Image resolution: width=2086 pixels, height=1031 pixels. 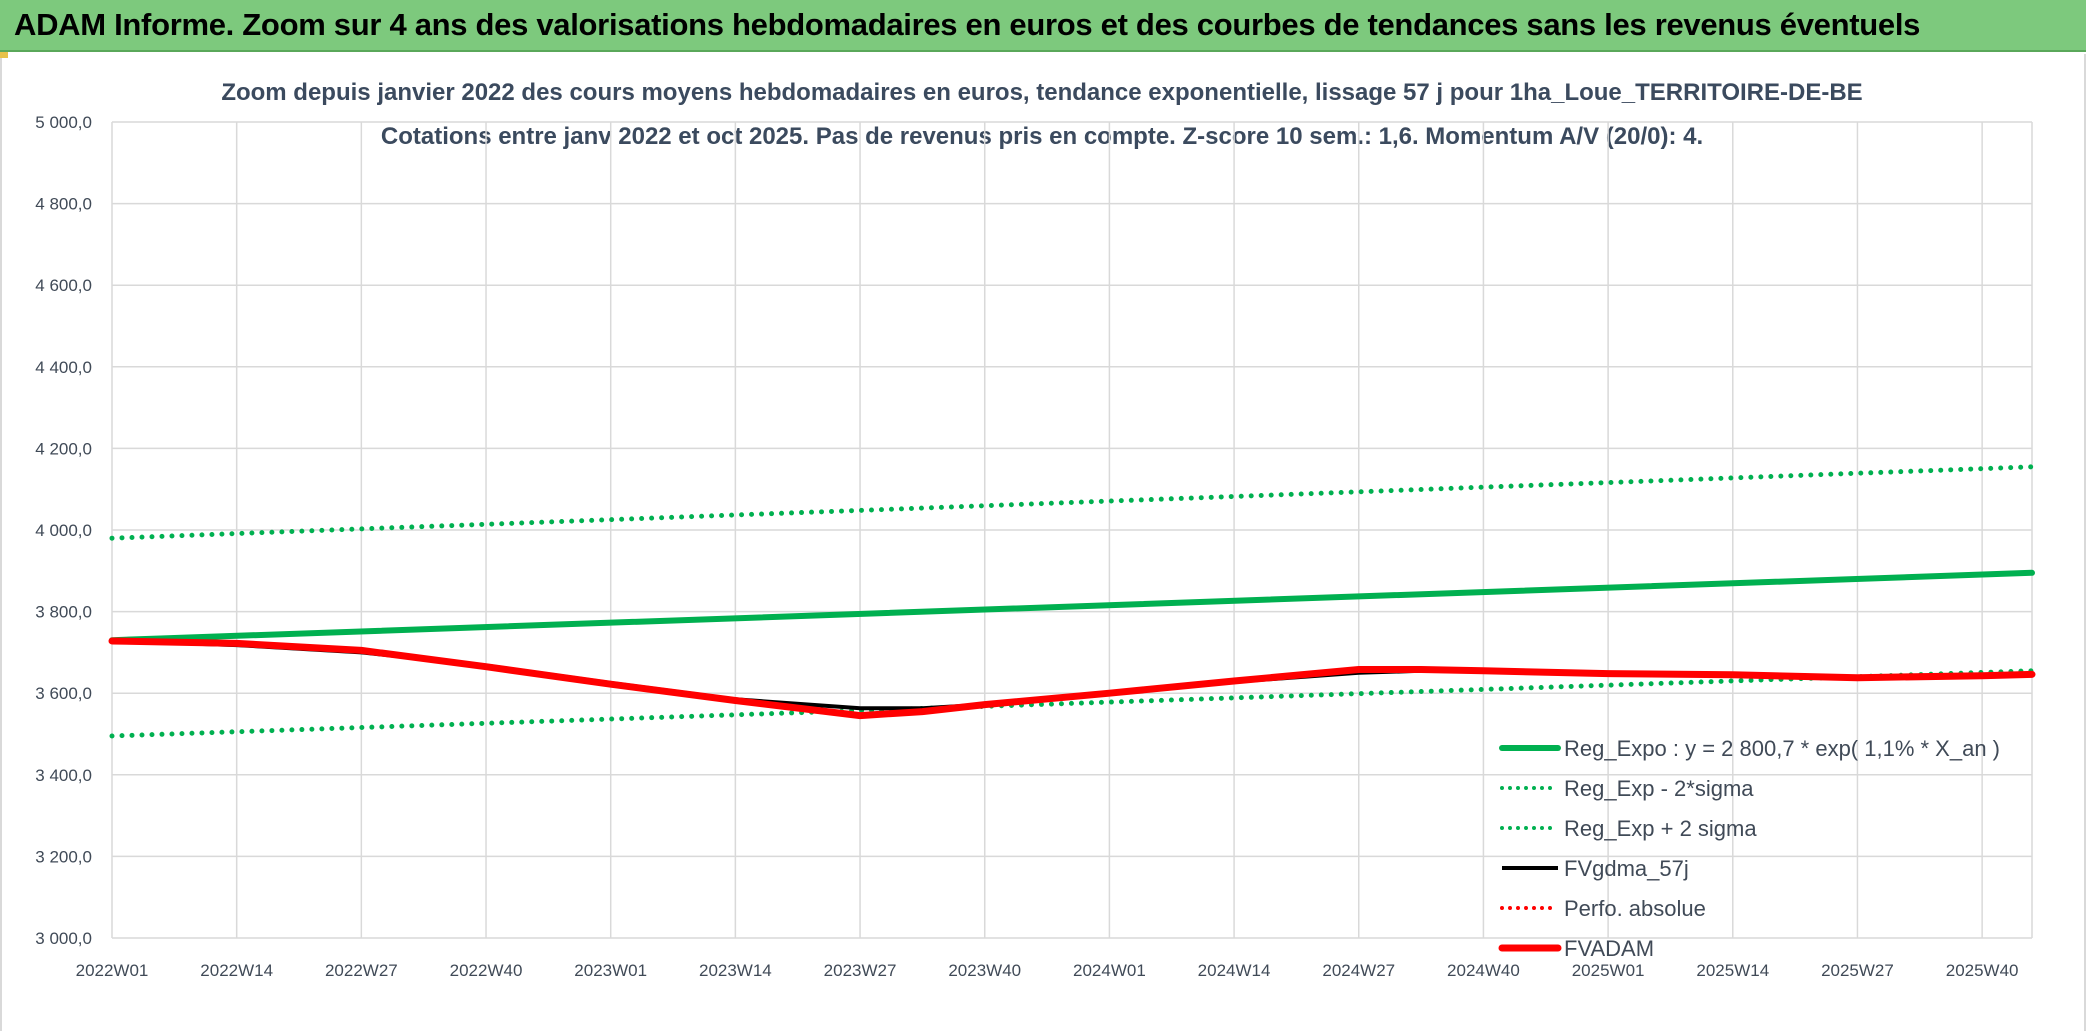 I want to click on y-tick-label: 3 400,0, so click(x=63, y=775).